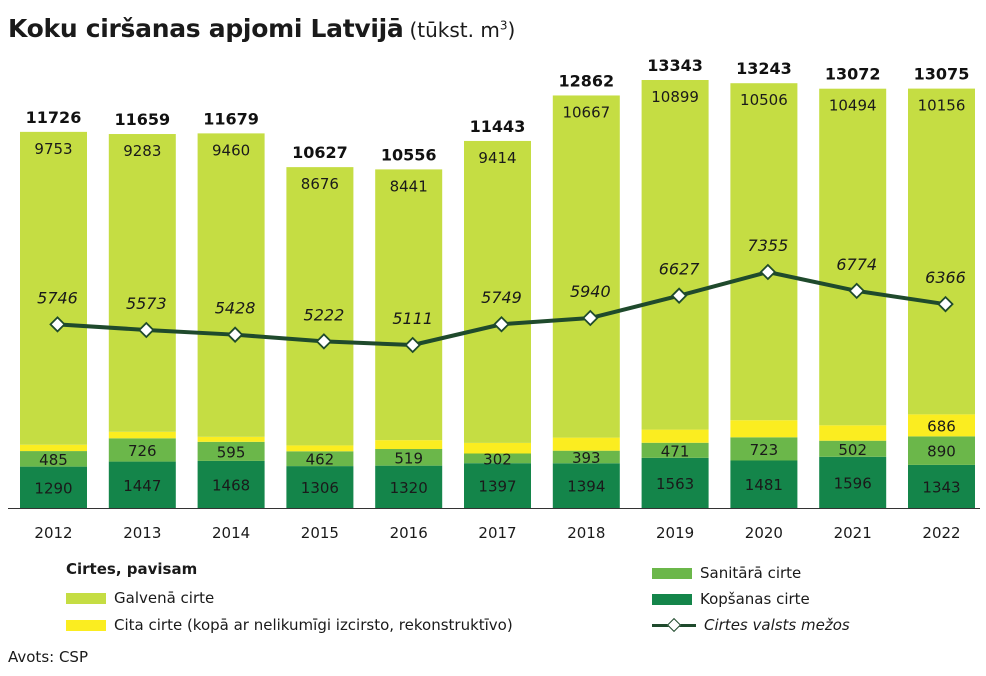  I want to click on bar-label-sanitara-2020: 723, so click(764, 450).